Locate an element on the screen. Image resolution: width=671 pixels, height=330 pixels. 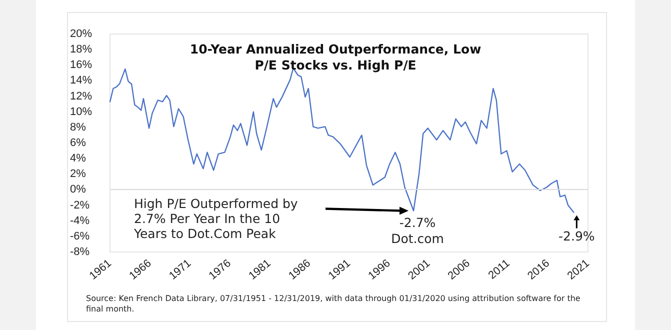
y-tick-label: 8% is located at coordinates (78, 127).